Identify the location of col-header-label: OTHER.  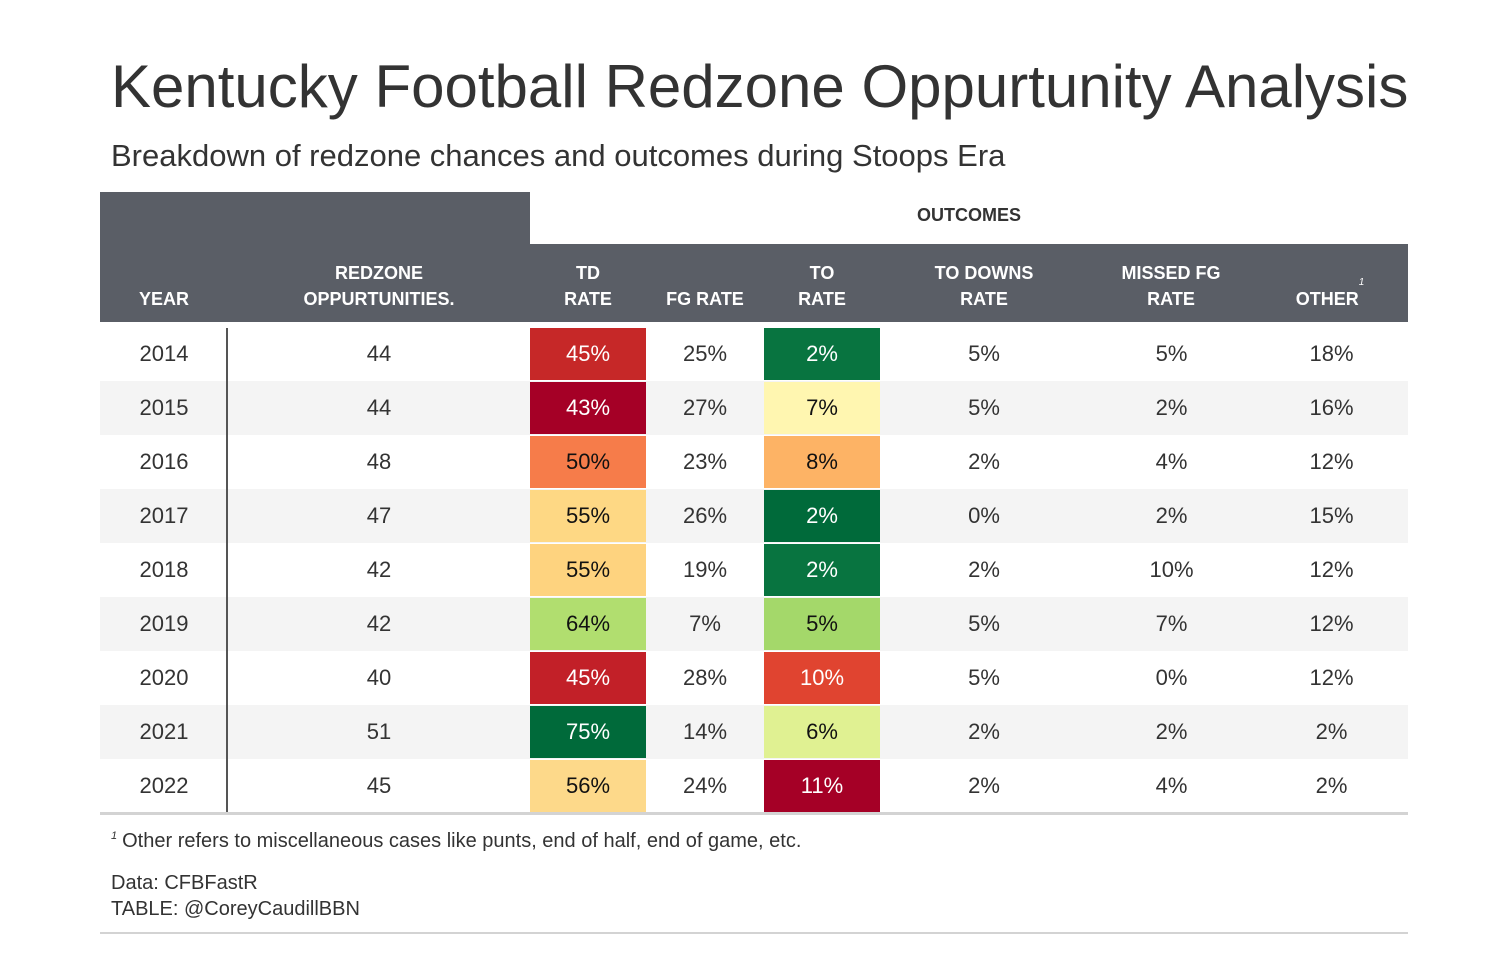
(1327, 299).